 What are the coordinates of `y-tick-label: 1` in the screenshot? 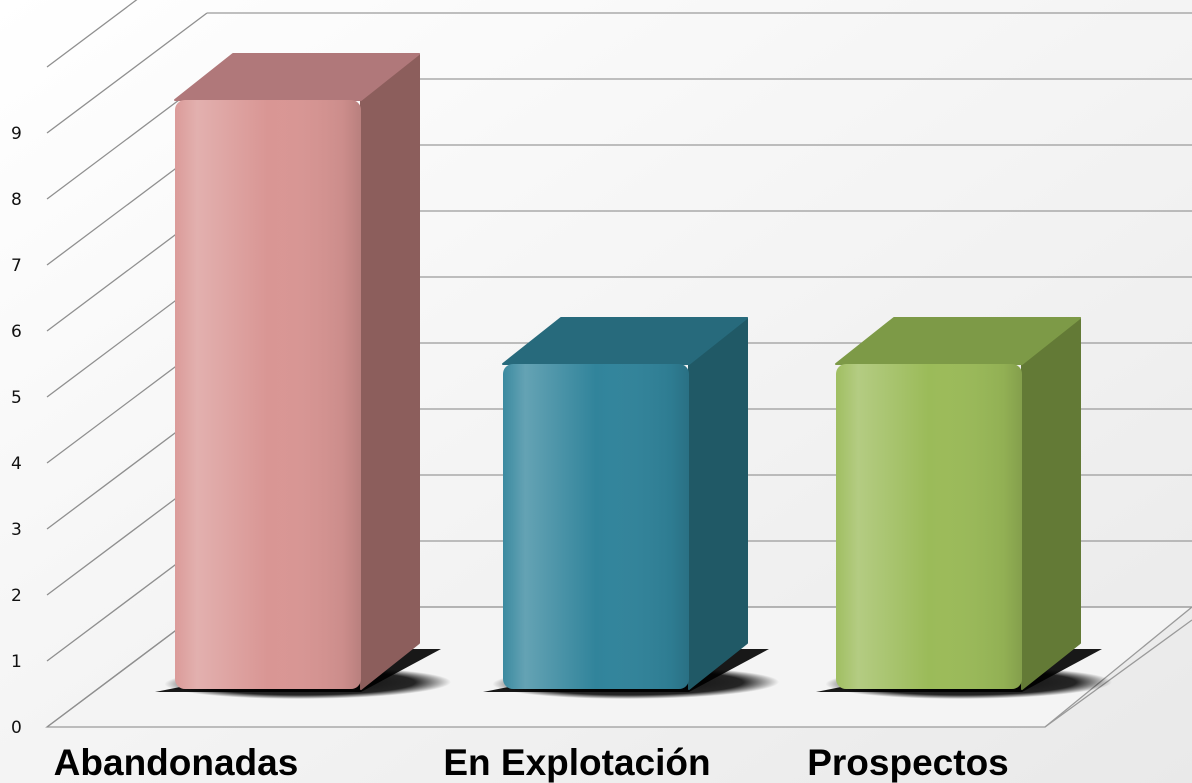 It's located at (16, 662).